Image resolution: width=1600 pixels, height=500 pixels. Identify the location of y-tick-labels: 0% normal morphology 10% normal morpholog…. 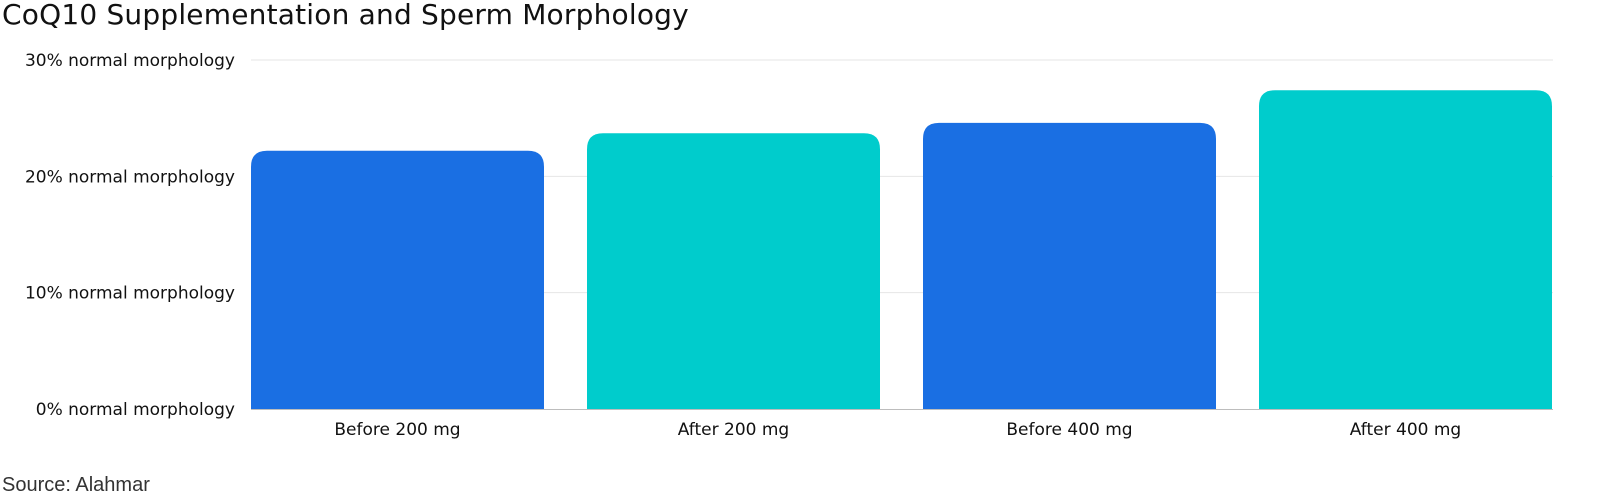
(130, 235).